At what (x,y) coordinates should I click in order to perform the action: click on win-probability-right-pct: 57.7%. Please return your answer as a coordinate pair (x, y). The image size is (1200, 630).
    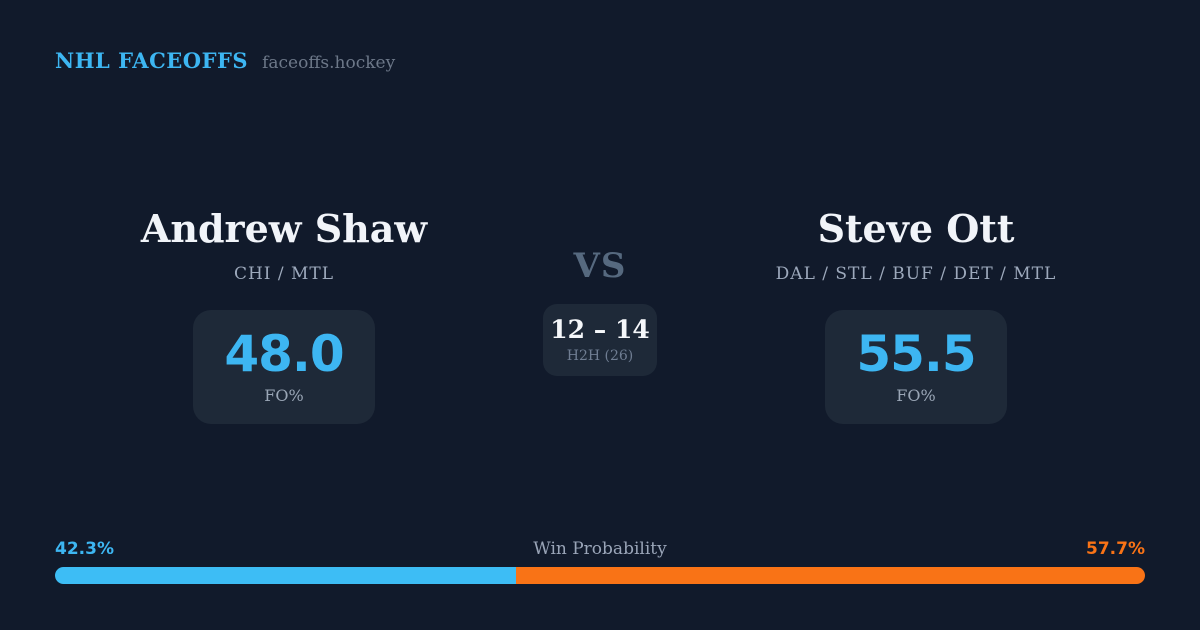
    Looking at the image, I should click on (1115, 549).